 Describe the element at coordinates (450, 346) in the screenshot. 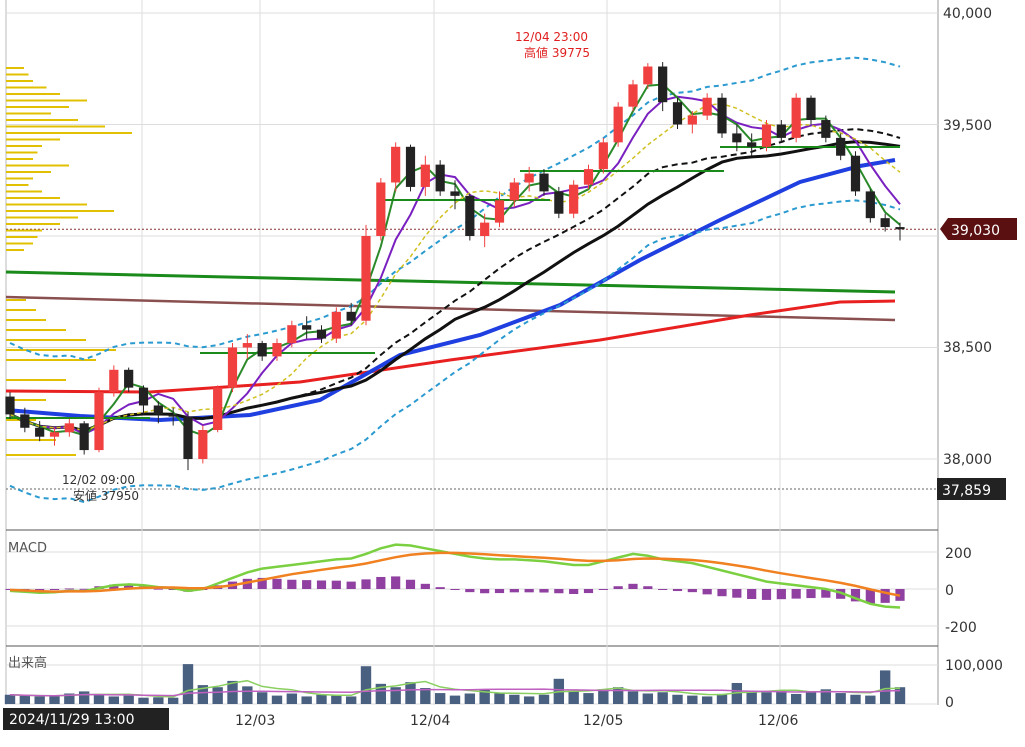

I see `ma-red` at that location.